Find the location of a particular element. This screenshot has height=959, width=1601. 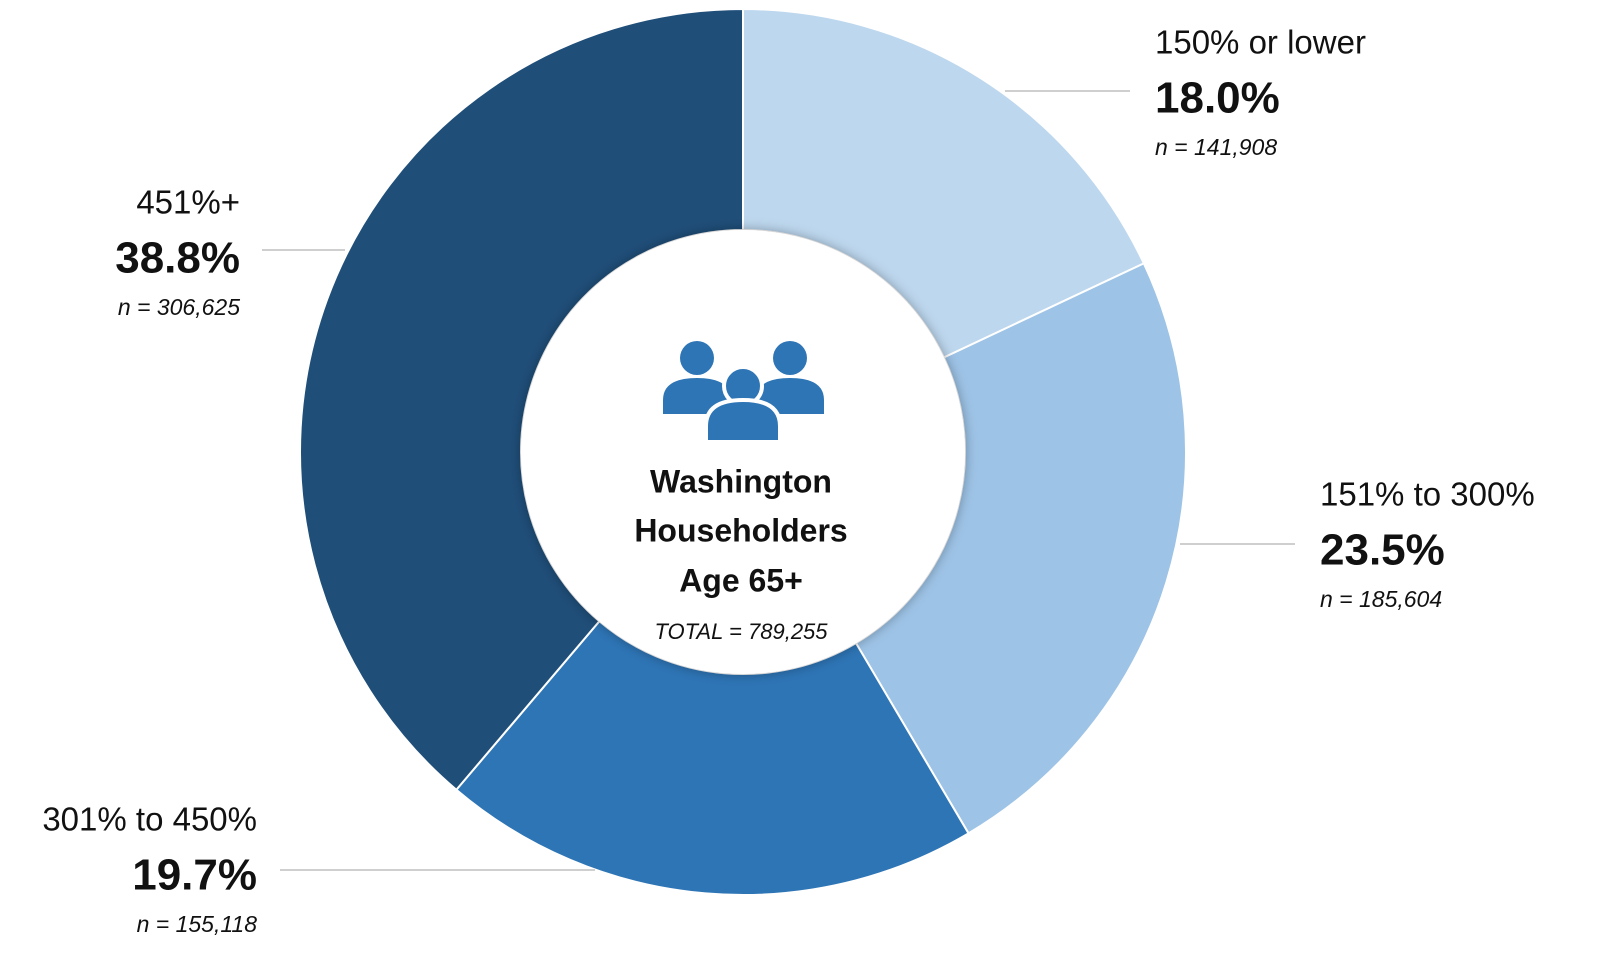

center-title: Washington is located at coordinates (741, 481).